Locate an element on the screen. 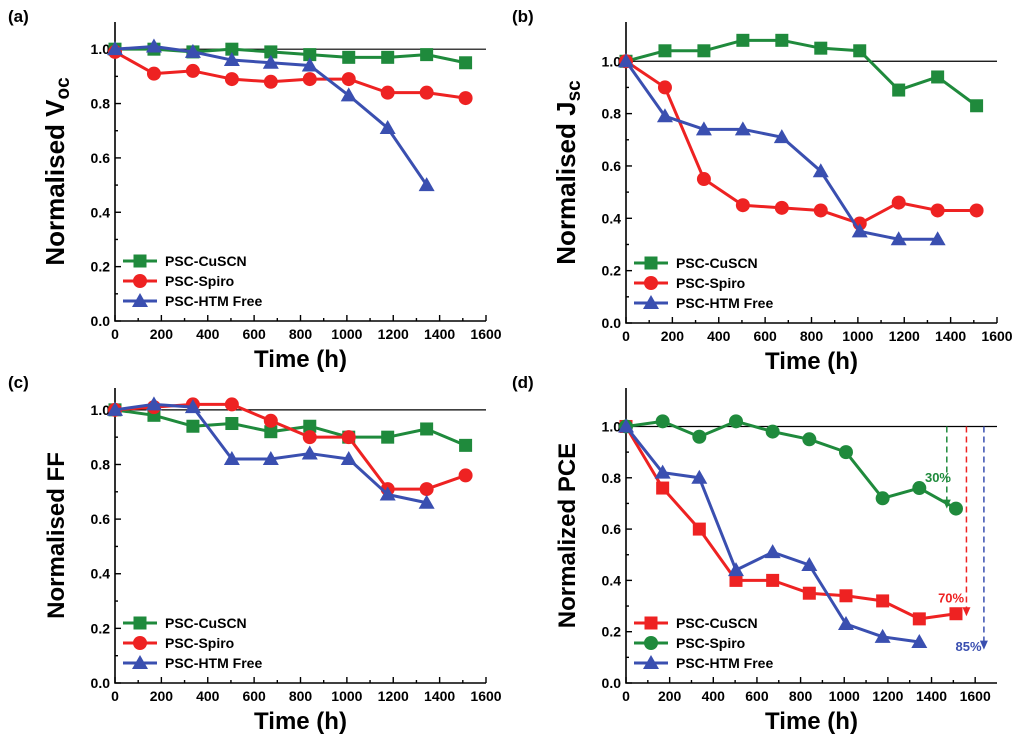 This screenshot has height=740, width=1017. annotation: 30% is located at coordinates (938, 467).